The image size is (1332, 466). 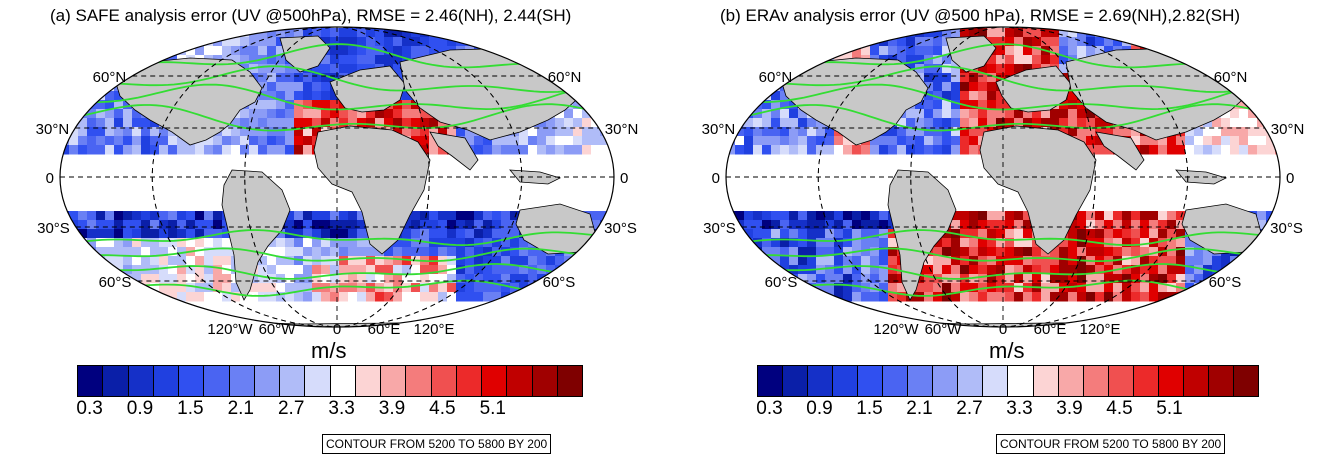 What do you see at coordinates (278, 329) in the screenshot?
I see `lon-label: 60°W` at bounding box center [278, 329].